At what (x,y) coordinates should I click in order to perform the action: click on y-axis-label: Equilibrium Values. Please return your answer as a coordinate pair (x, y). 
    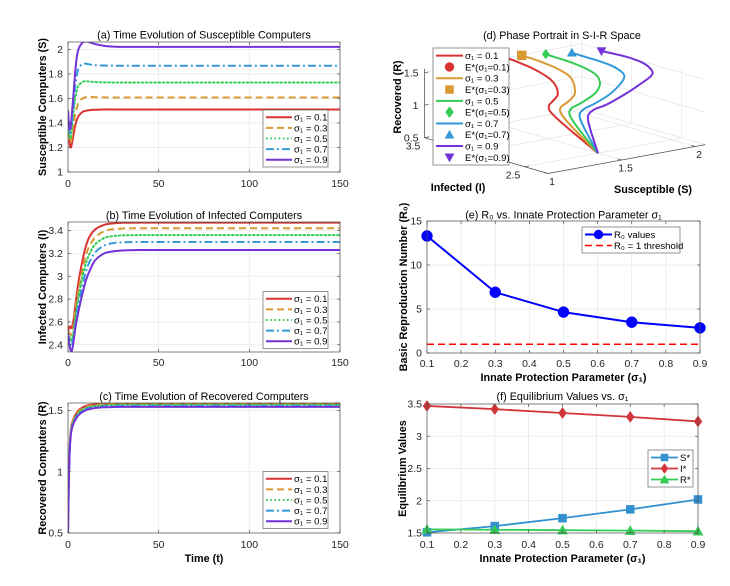
    Looking at the image, I should click on (403, 468).